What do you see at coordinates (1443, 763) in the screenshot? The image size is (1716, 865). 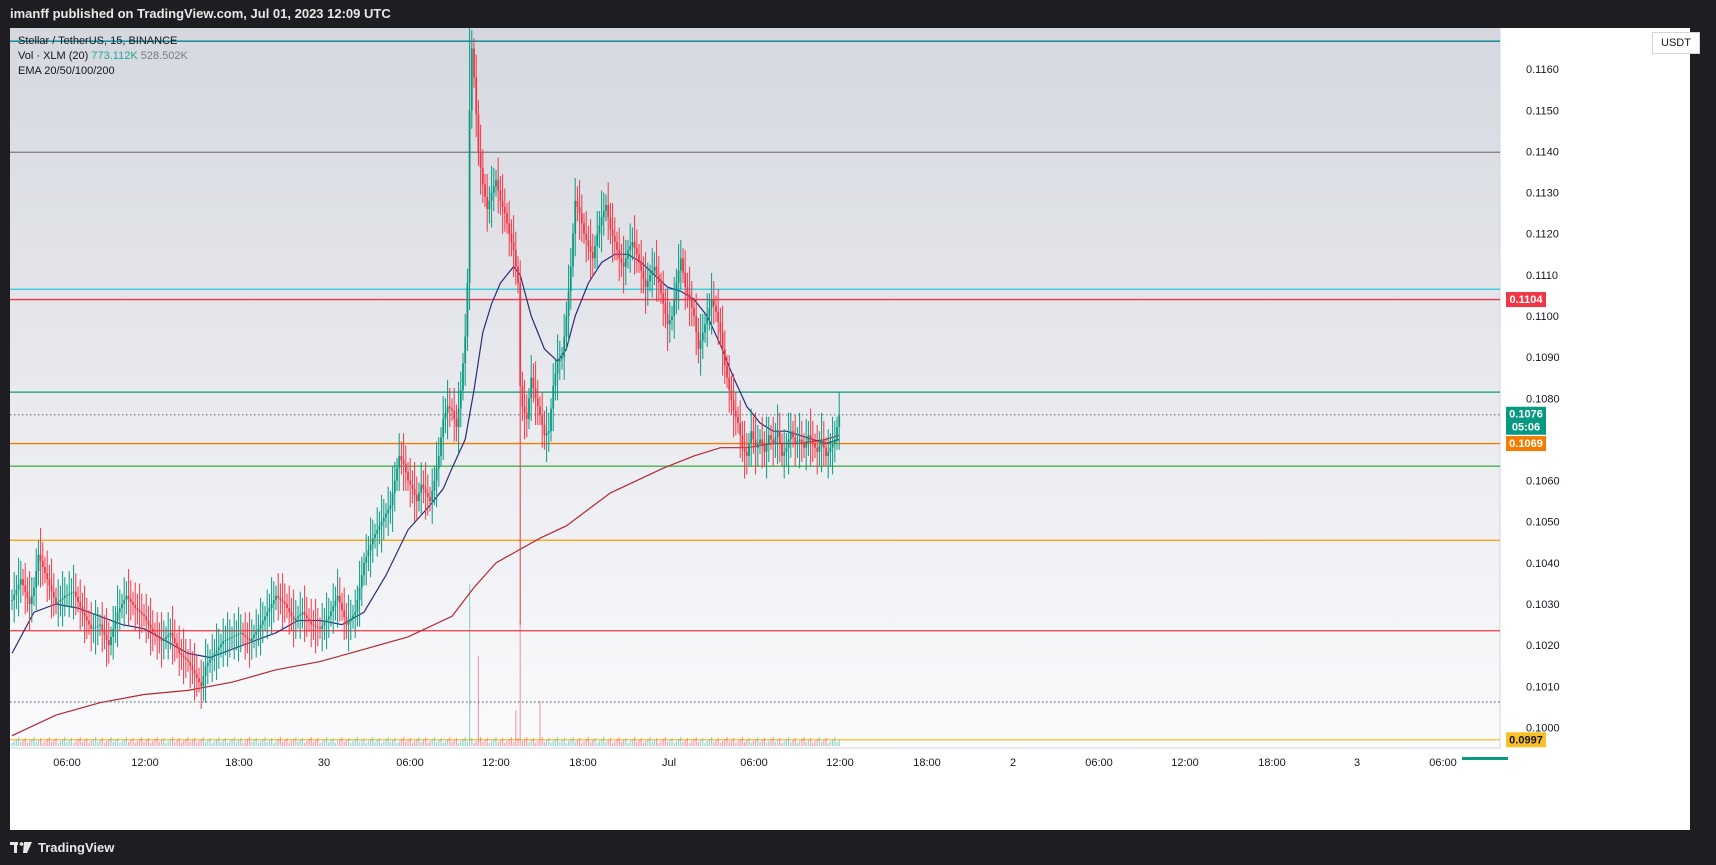 I see `time-tick-label: 06:00` at bounding box center [1443, 763].